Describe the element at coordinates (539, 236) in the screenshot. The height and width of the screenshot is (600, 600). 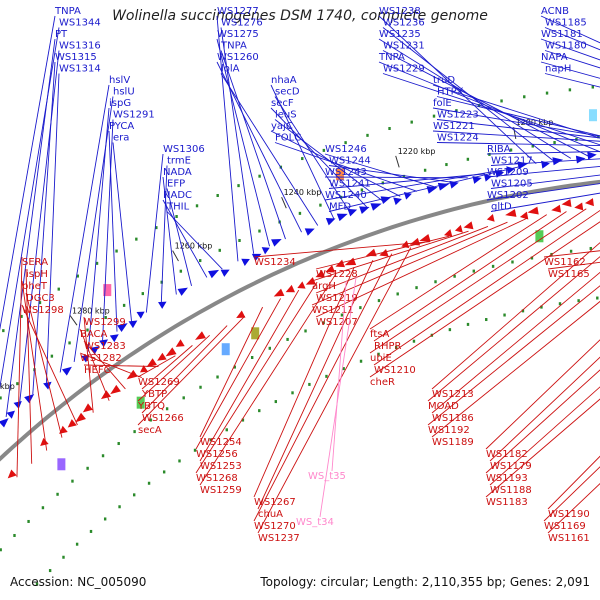
I see `annotation-block` at that location.